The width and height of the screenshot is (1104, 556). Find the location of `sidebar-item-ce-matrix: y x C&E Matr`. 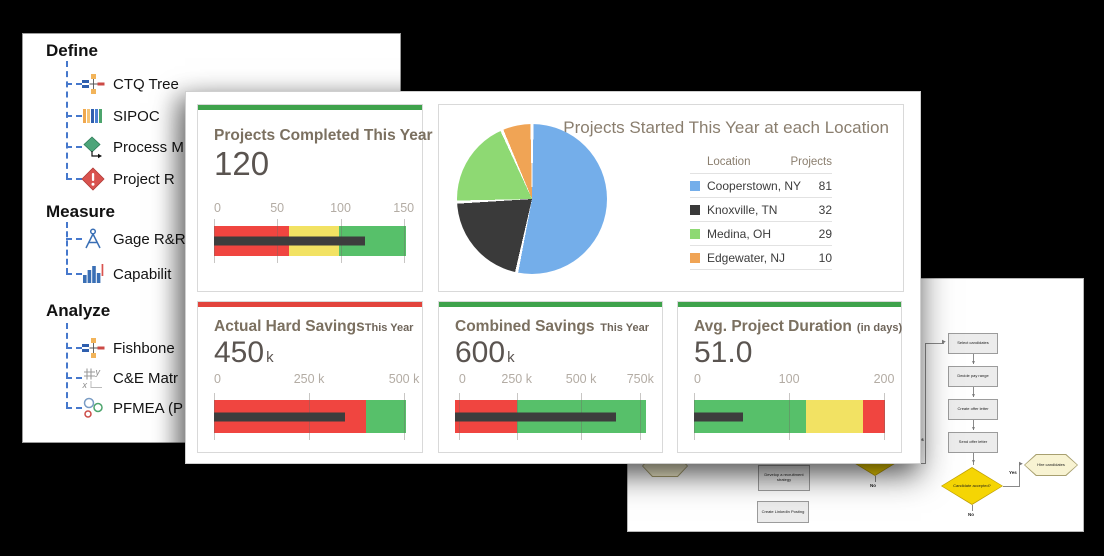

sidebar-item-ce-matrix: y x C&E Matr is located at coordinates (130, 378).